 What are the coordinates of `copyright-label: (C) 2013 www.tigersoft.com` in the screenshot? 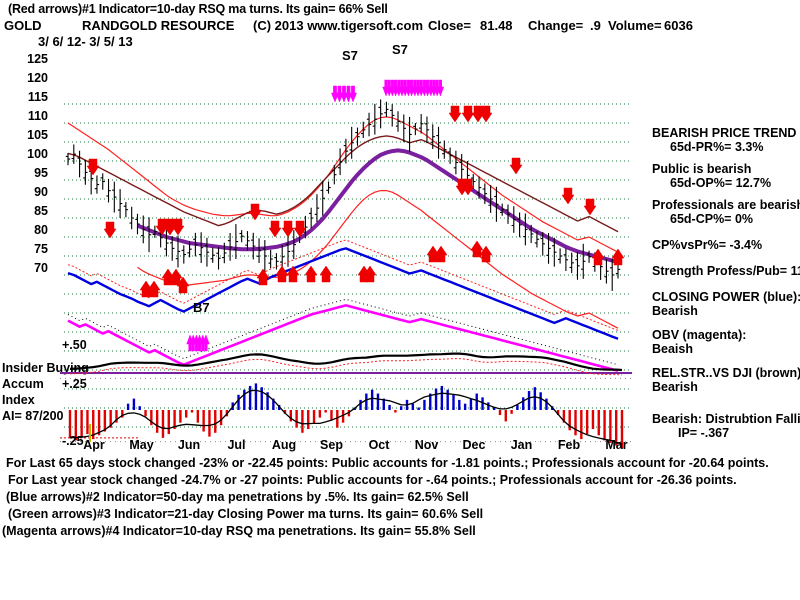 It's located at (338, 25).